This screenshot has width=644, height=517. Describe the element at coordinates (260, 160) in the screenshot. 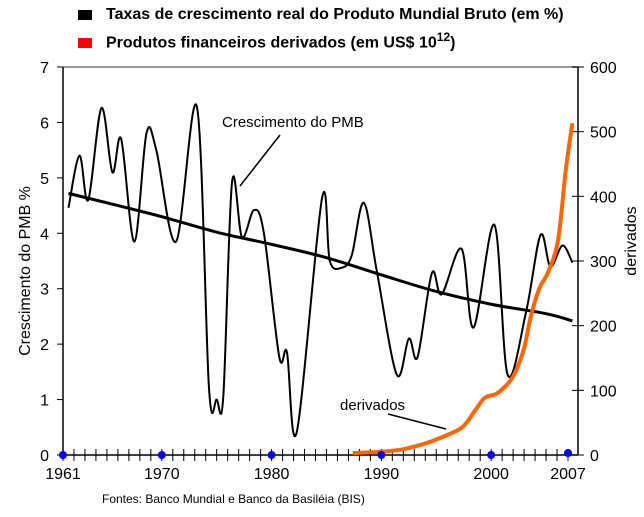

I see `annotation-pmb-arrow` at that location.